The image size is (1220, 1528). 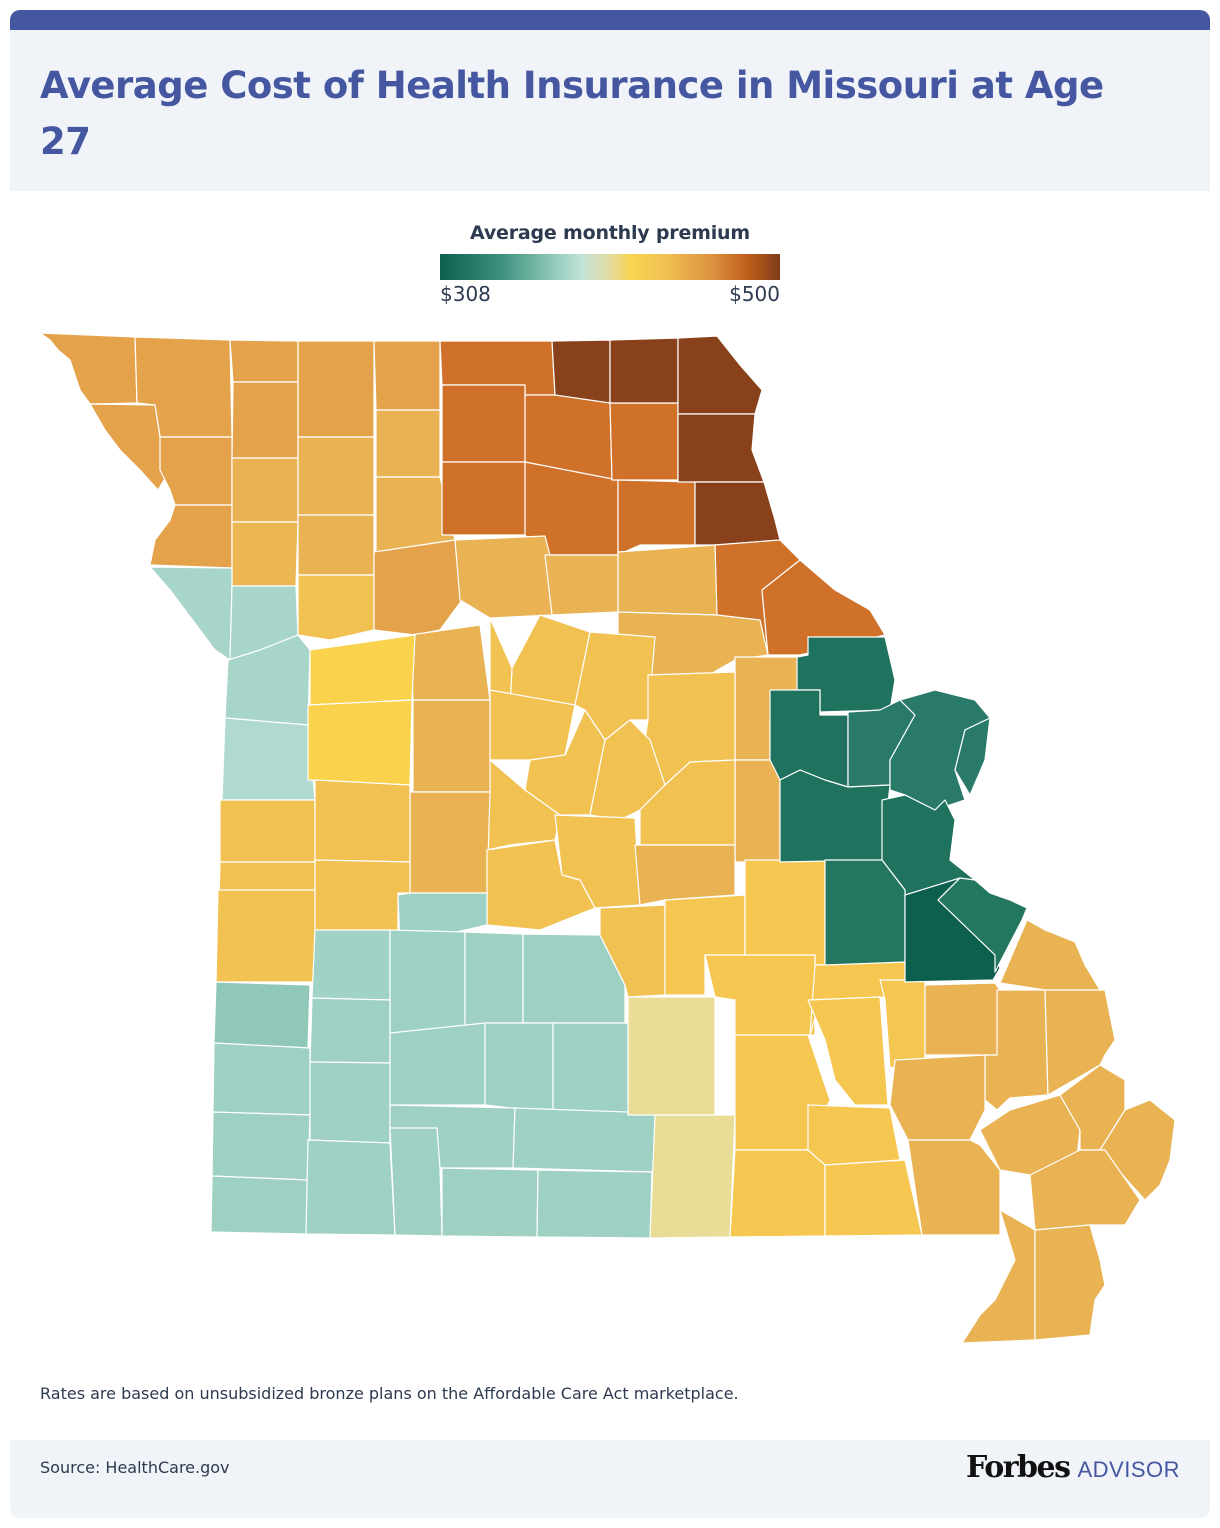 I want to click on legend-min-label: $308, so click(x=465, y=294).